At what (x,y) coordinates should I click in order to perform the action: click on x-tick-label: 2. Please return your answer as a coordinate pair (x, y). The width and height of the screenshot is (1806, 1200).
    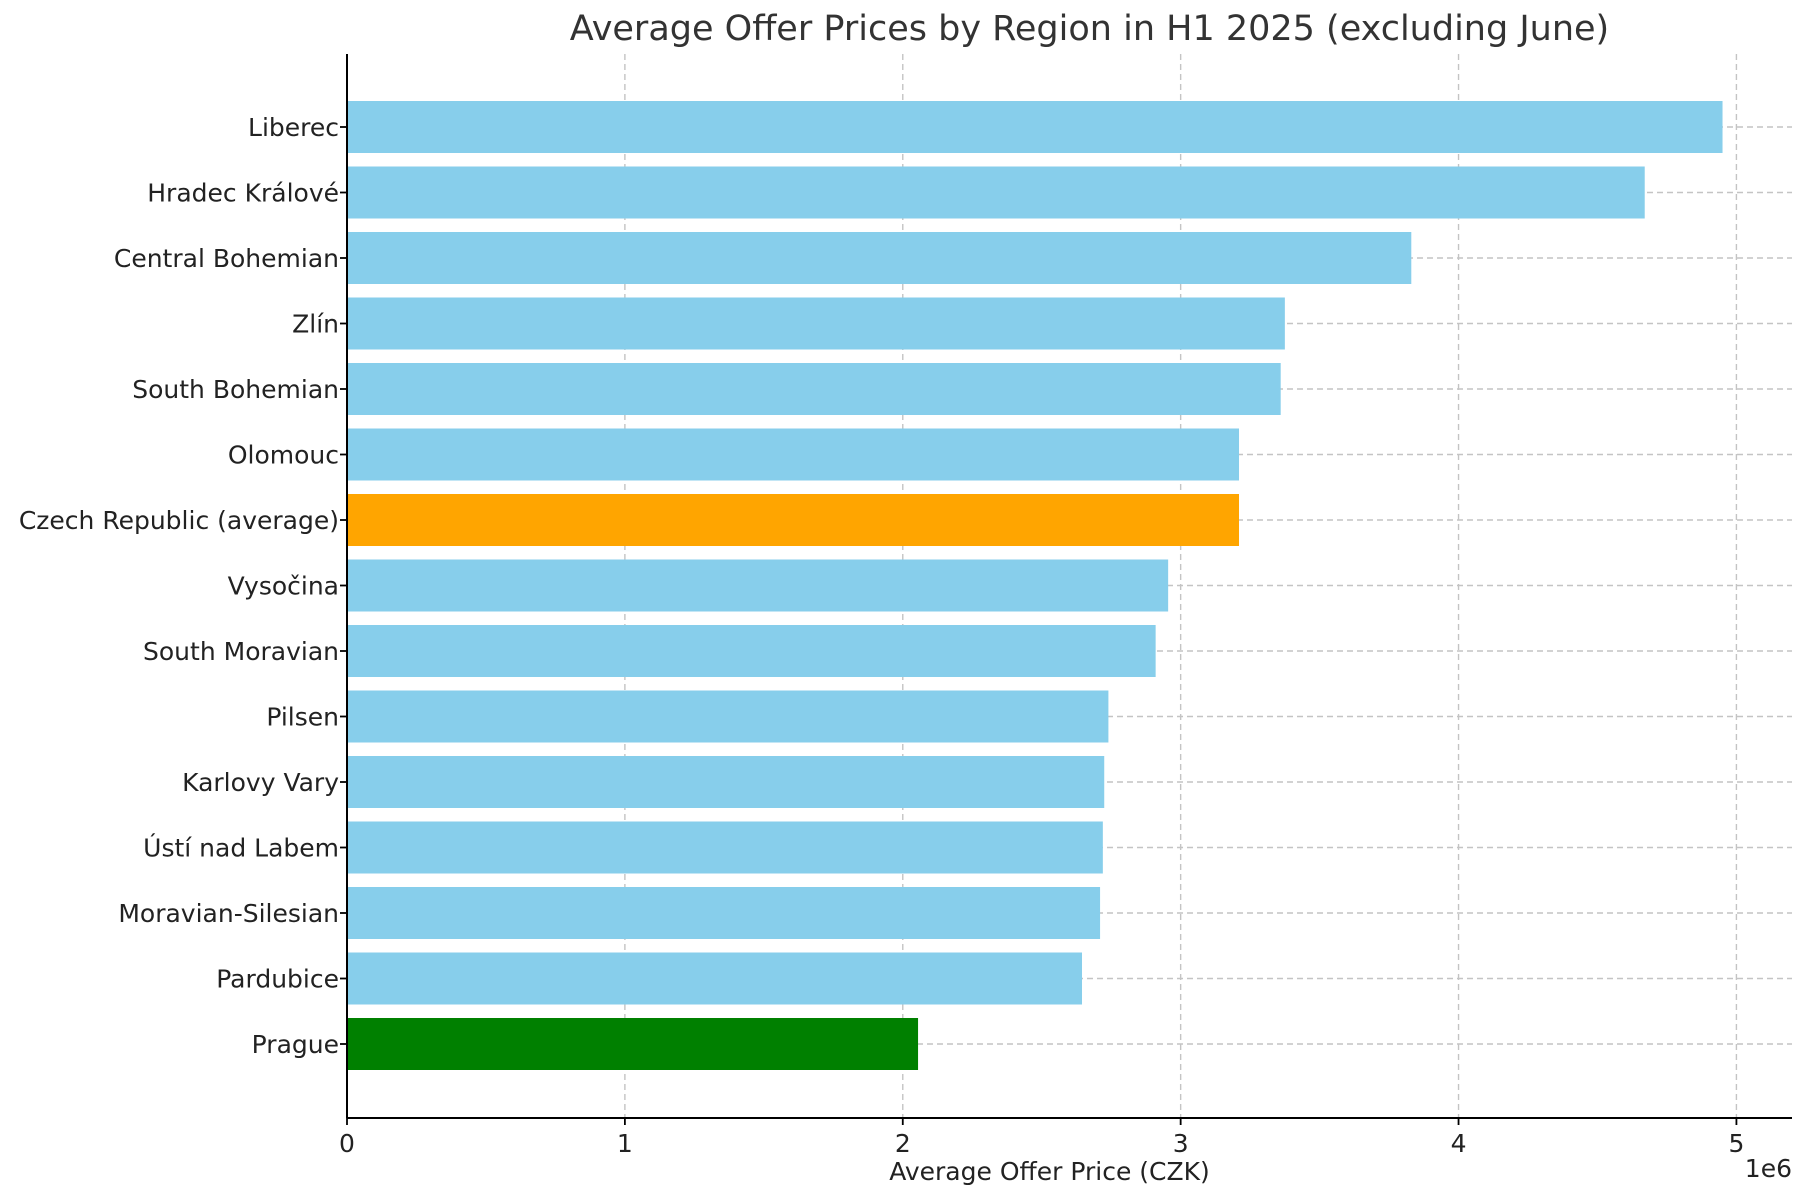
    Looking at the image, I should click on (903, 1143).